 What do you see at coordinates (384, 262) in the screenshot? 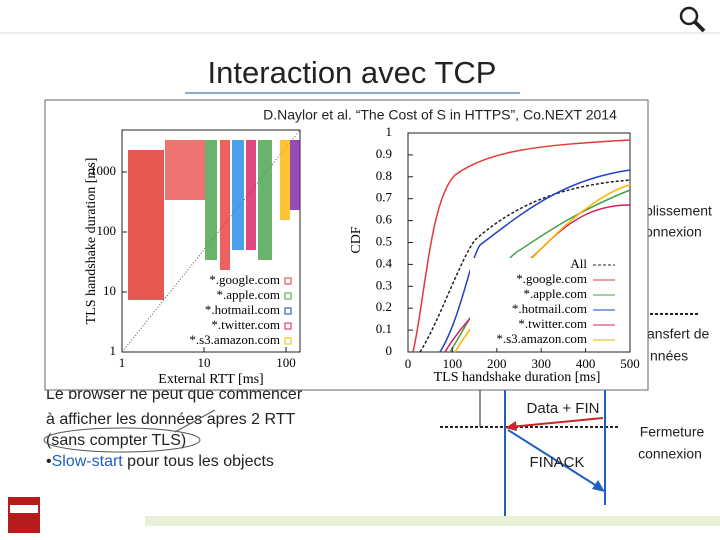
I see `y-tick-label: 0.4` at bounding box center [384, 262].